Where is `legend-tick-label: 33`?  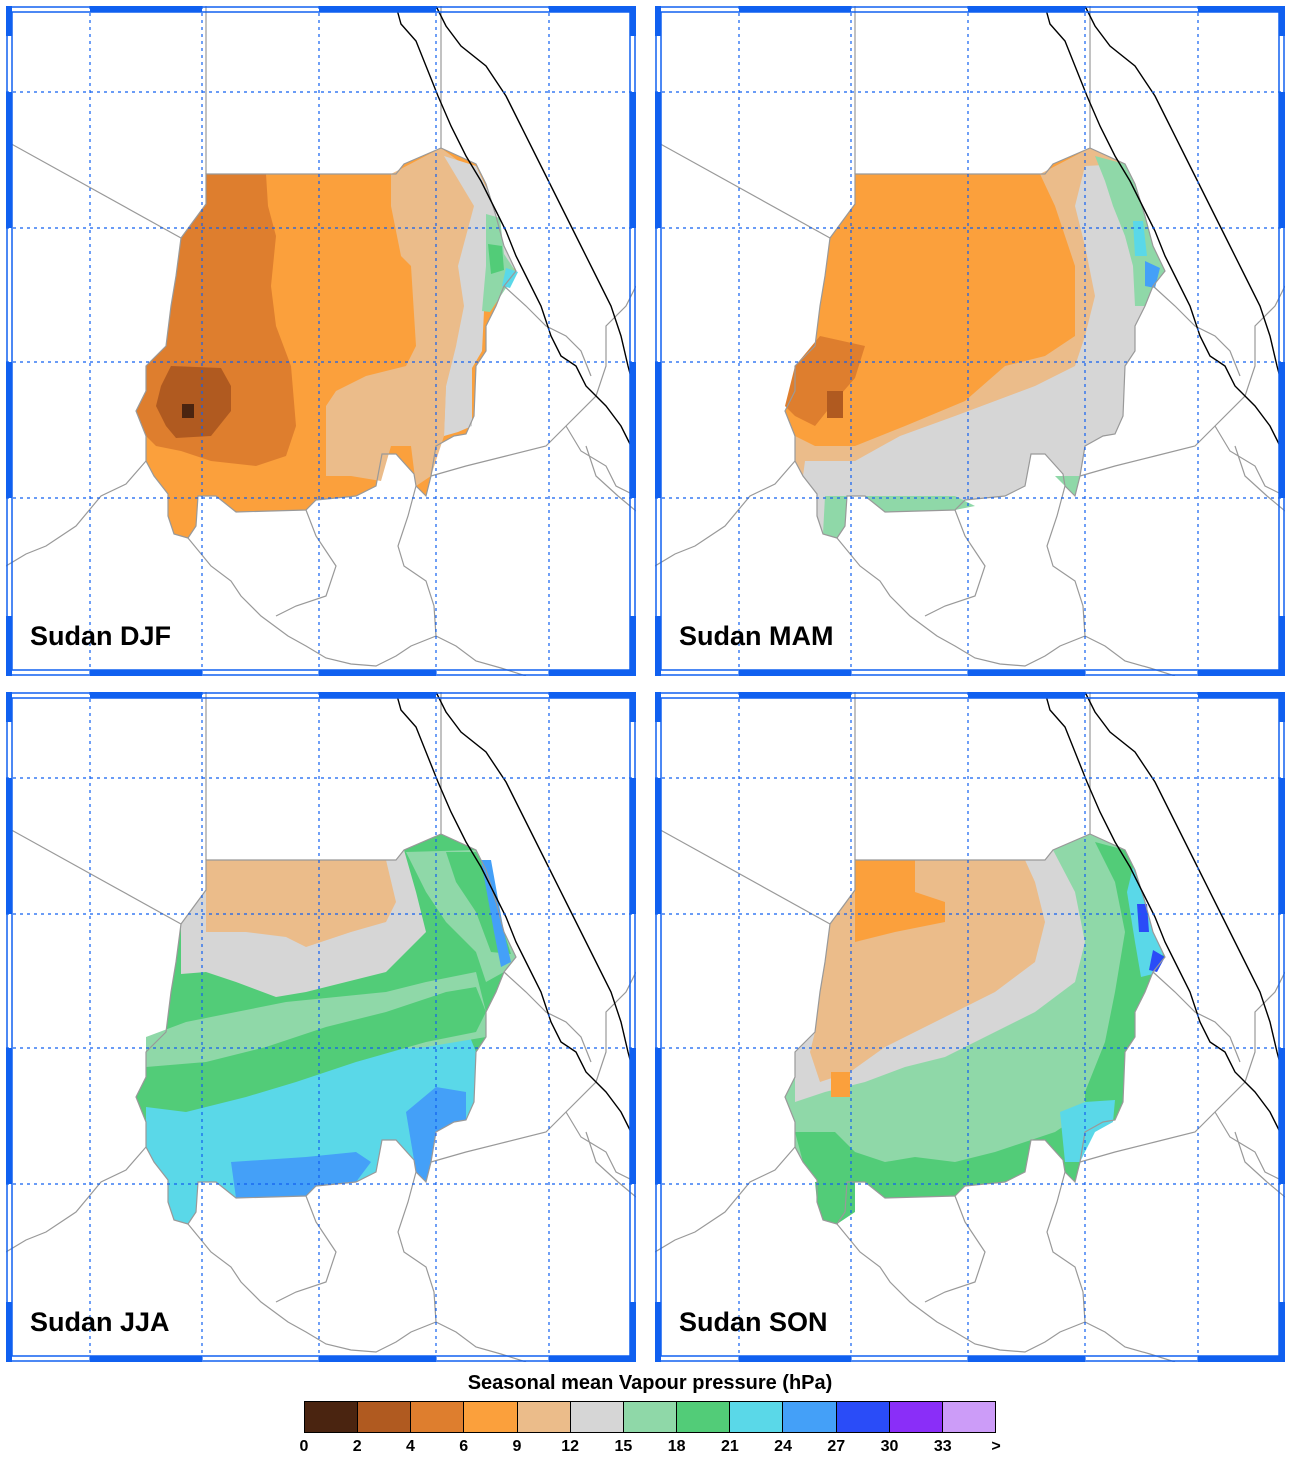 legend-tick-label: 33 is located at coordinates (942, 1446).